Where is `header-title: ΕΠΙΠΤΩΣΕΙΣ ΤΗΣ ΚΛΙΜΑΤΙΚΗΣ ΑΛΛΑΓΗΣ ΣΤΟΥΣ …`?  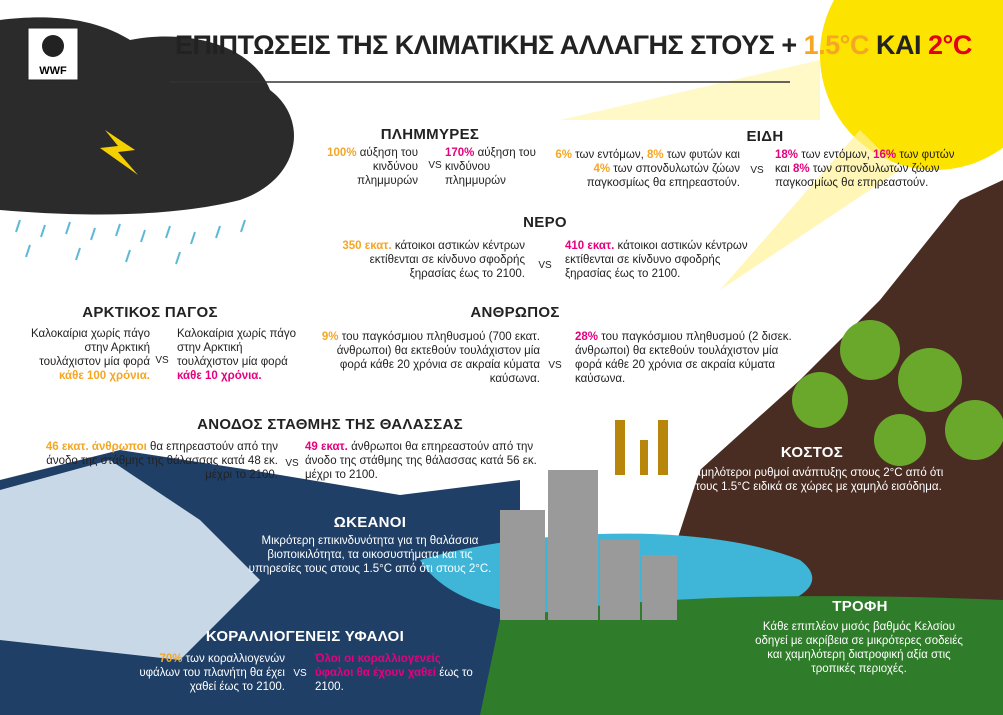
header-title: ΕΠΙΠΤΩΣΕΙΣ ΤΗΣ ΚΛΙΜΑΤΙΚΗΣ ΑΛΛΑΓΗΣ ΣΤΟΥΣ … is located at coordinates (573, 45).